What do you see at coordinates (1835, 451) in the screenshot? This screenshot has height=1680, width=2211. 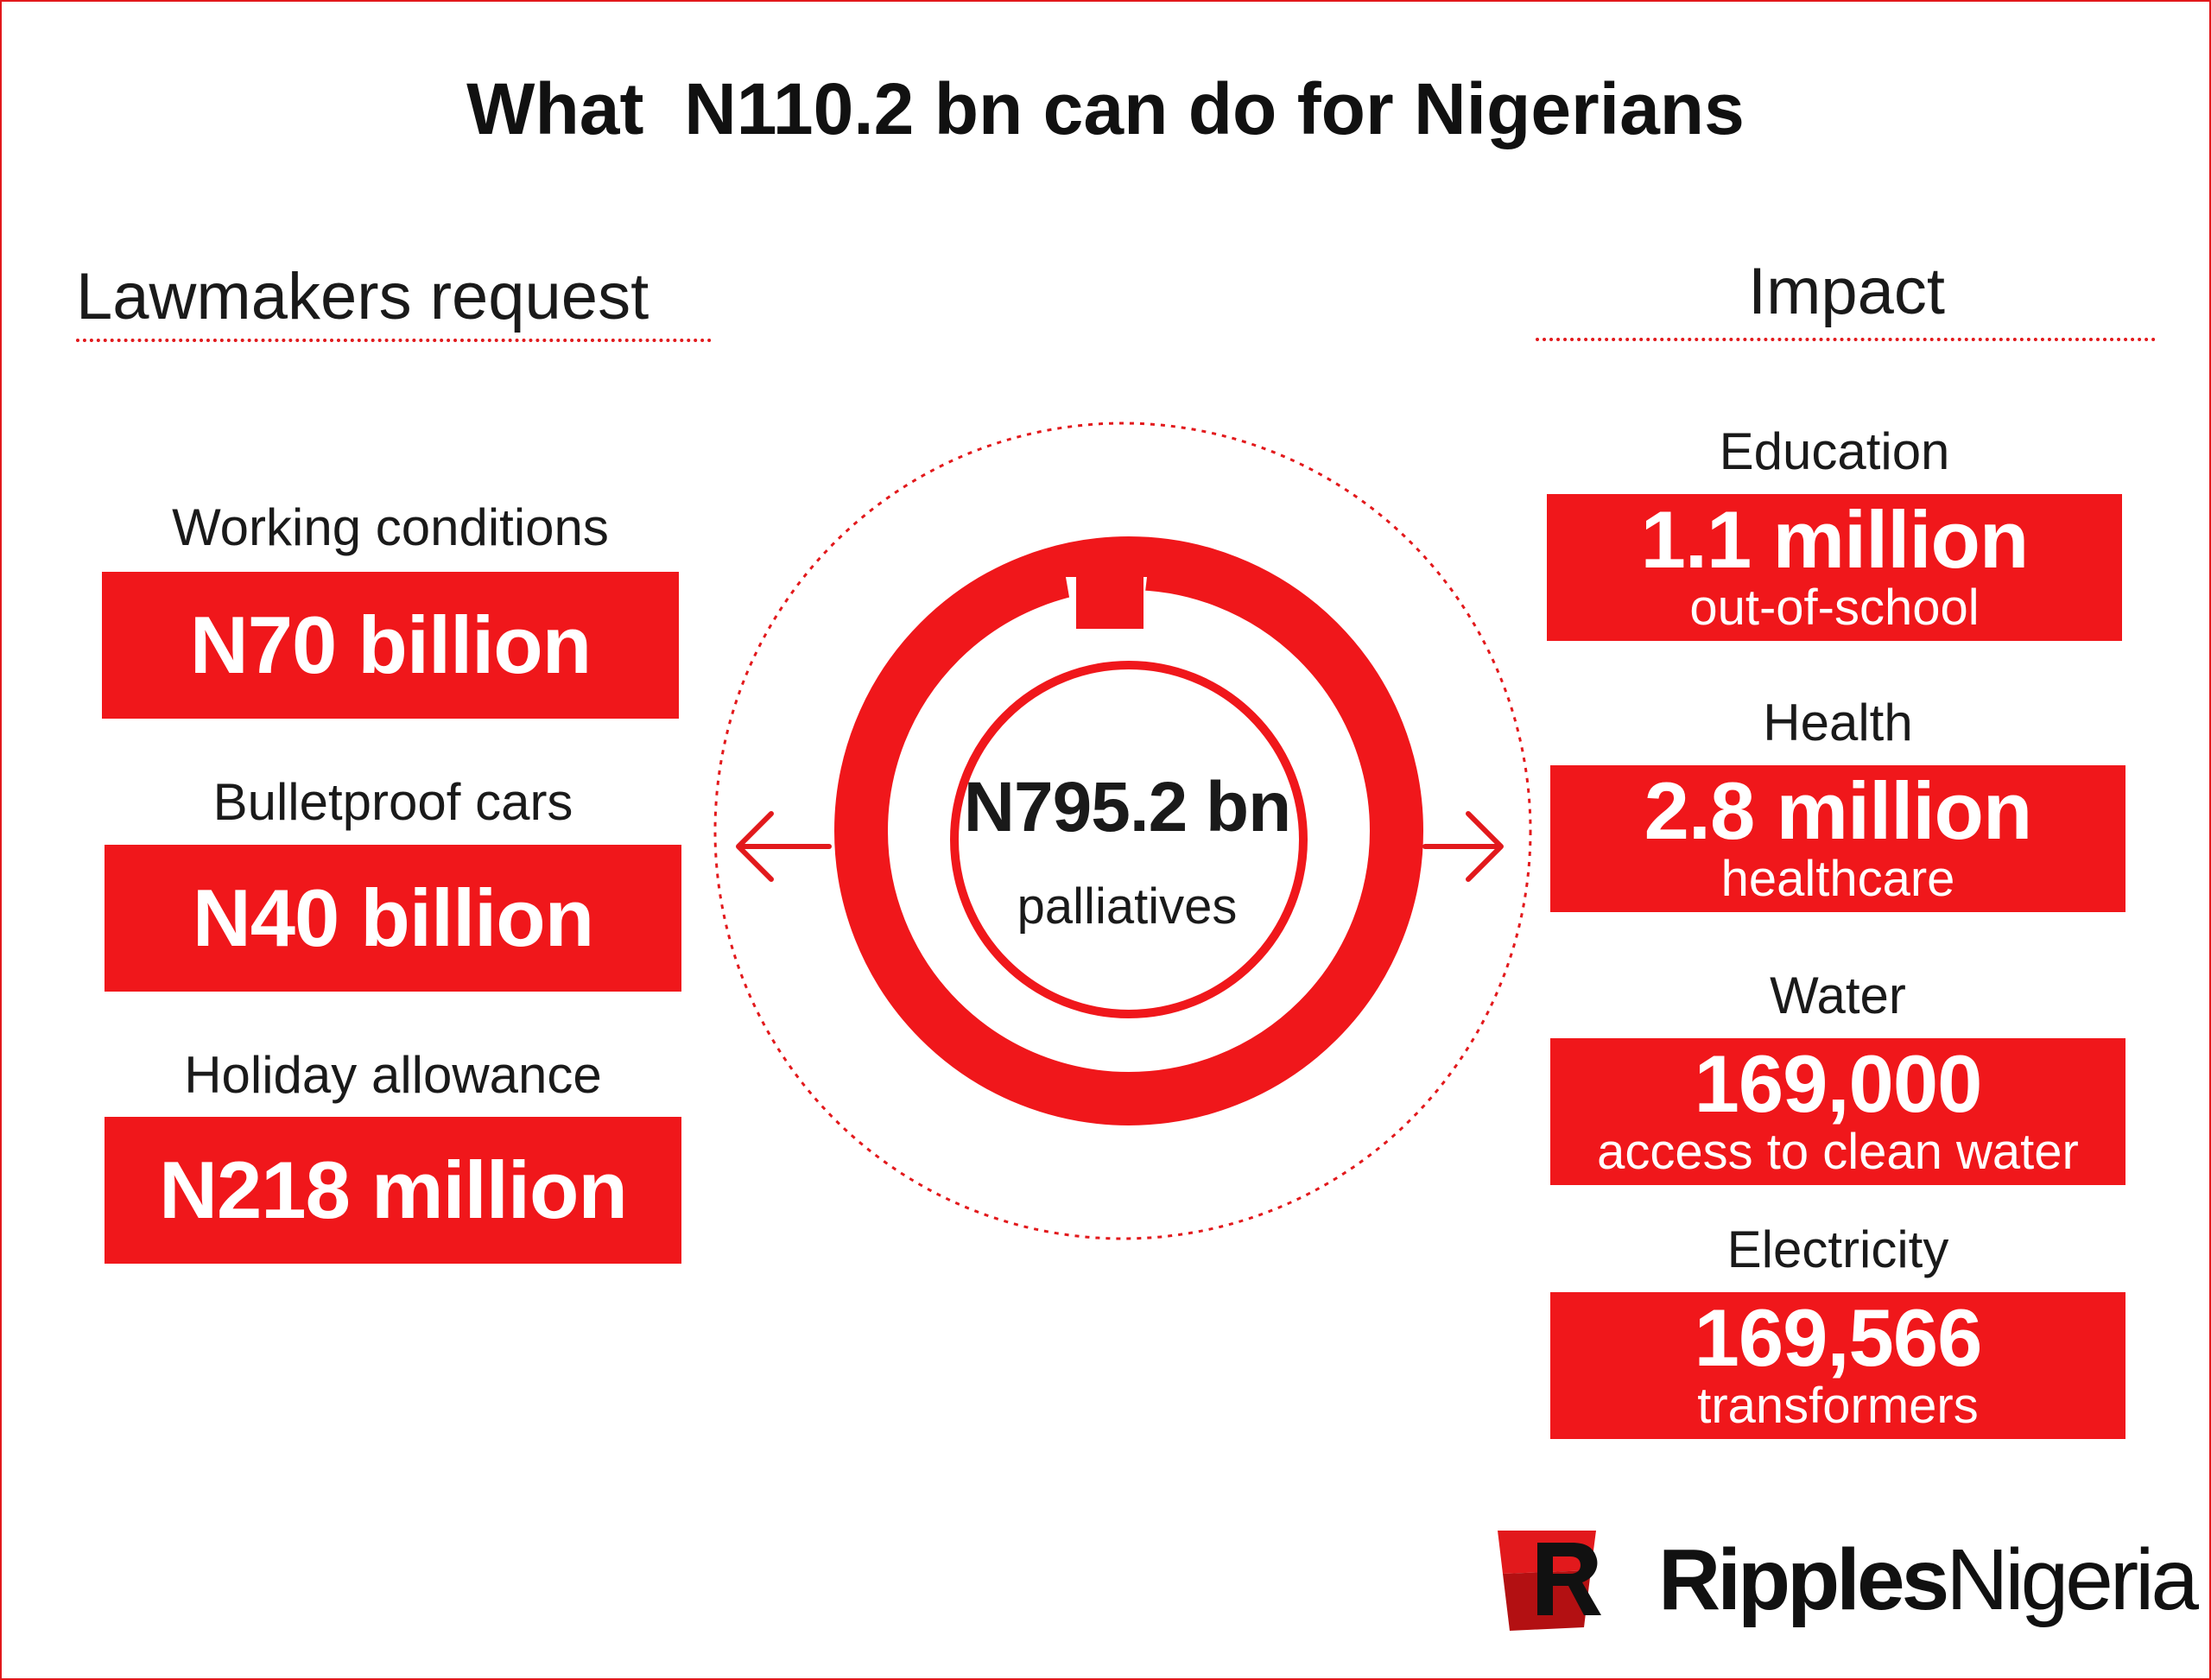 I see `education-label: Education` at bounding box center [1835, 451].